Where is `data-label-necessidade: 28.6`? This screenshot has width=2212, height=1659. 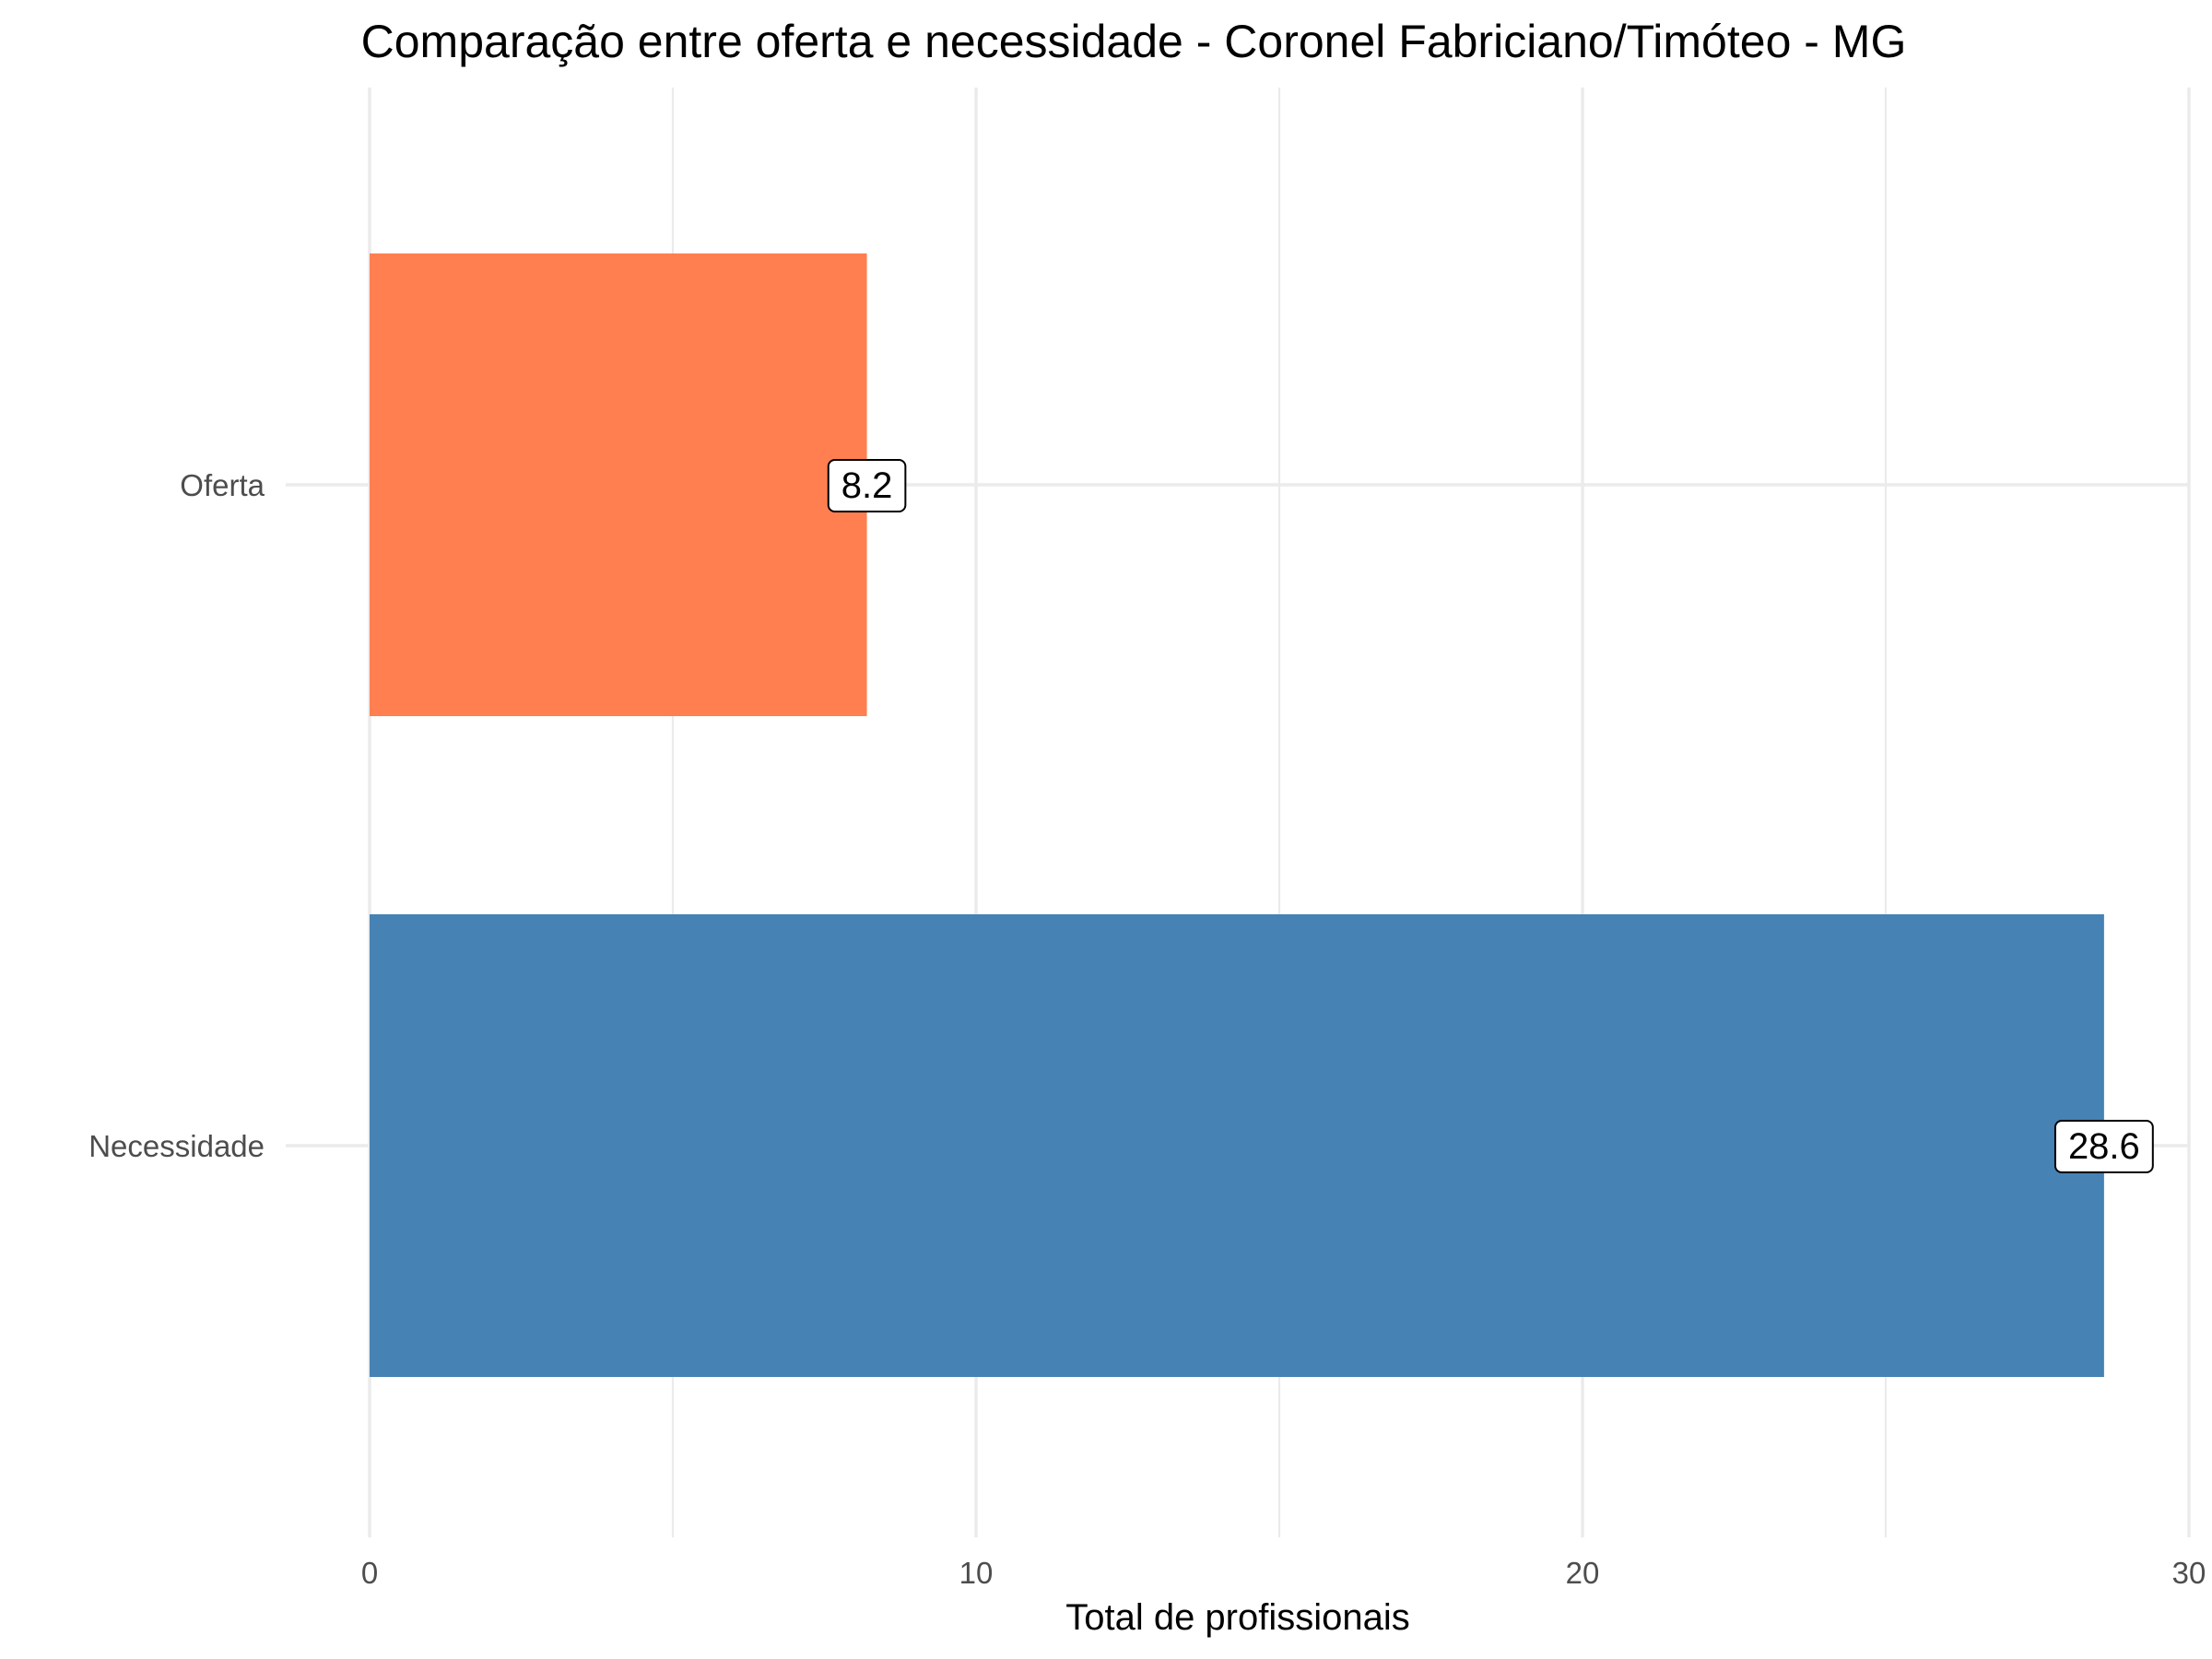 data-label-necessidade: 28.6 is located at coordinates (2103, 1146).